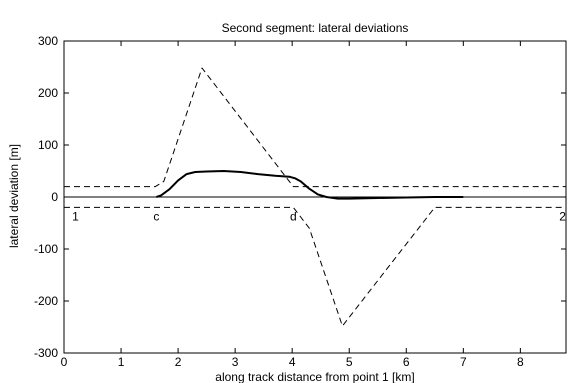 The width and height of the screenshot is (571, 383). I want to click on y-tick-label: -200, so click(46, 301).